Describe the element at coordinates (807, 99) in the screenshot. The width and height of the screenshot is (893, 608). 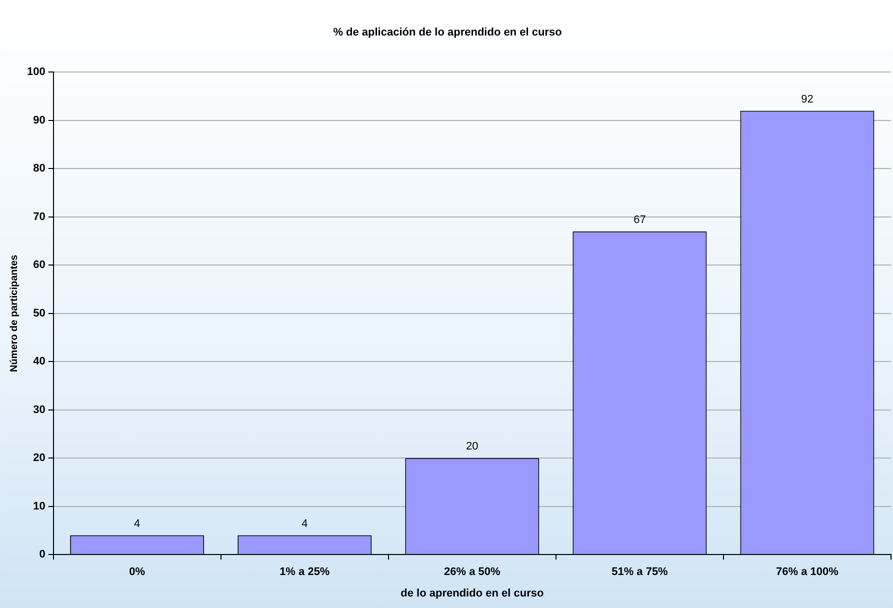
I see `data-label: 92` at that location.